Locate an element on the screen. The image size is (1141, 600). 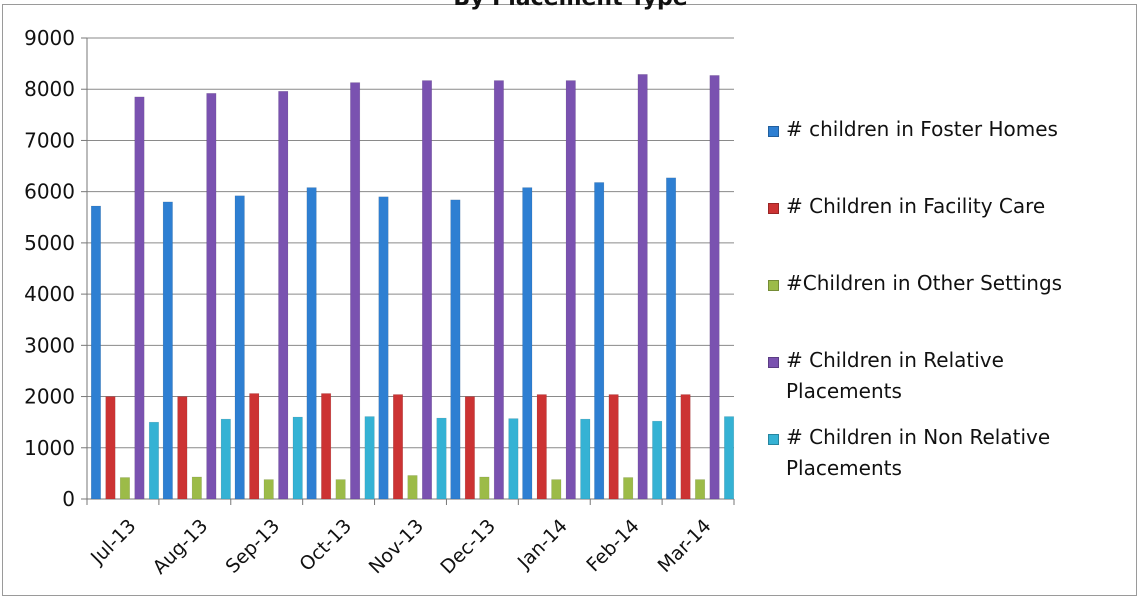
legend-item-non-relative-placements: # Children in Non Relative Placements is located at coordinates (947, 454).